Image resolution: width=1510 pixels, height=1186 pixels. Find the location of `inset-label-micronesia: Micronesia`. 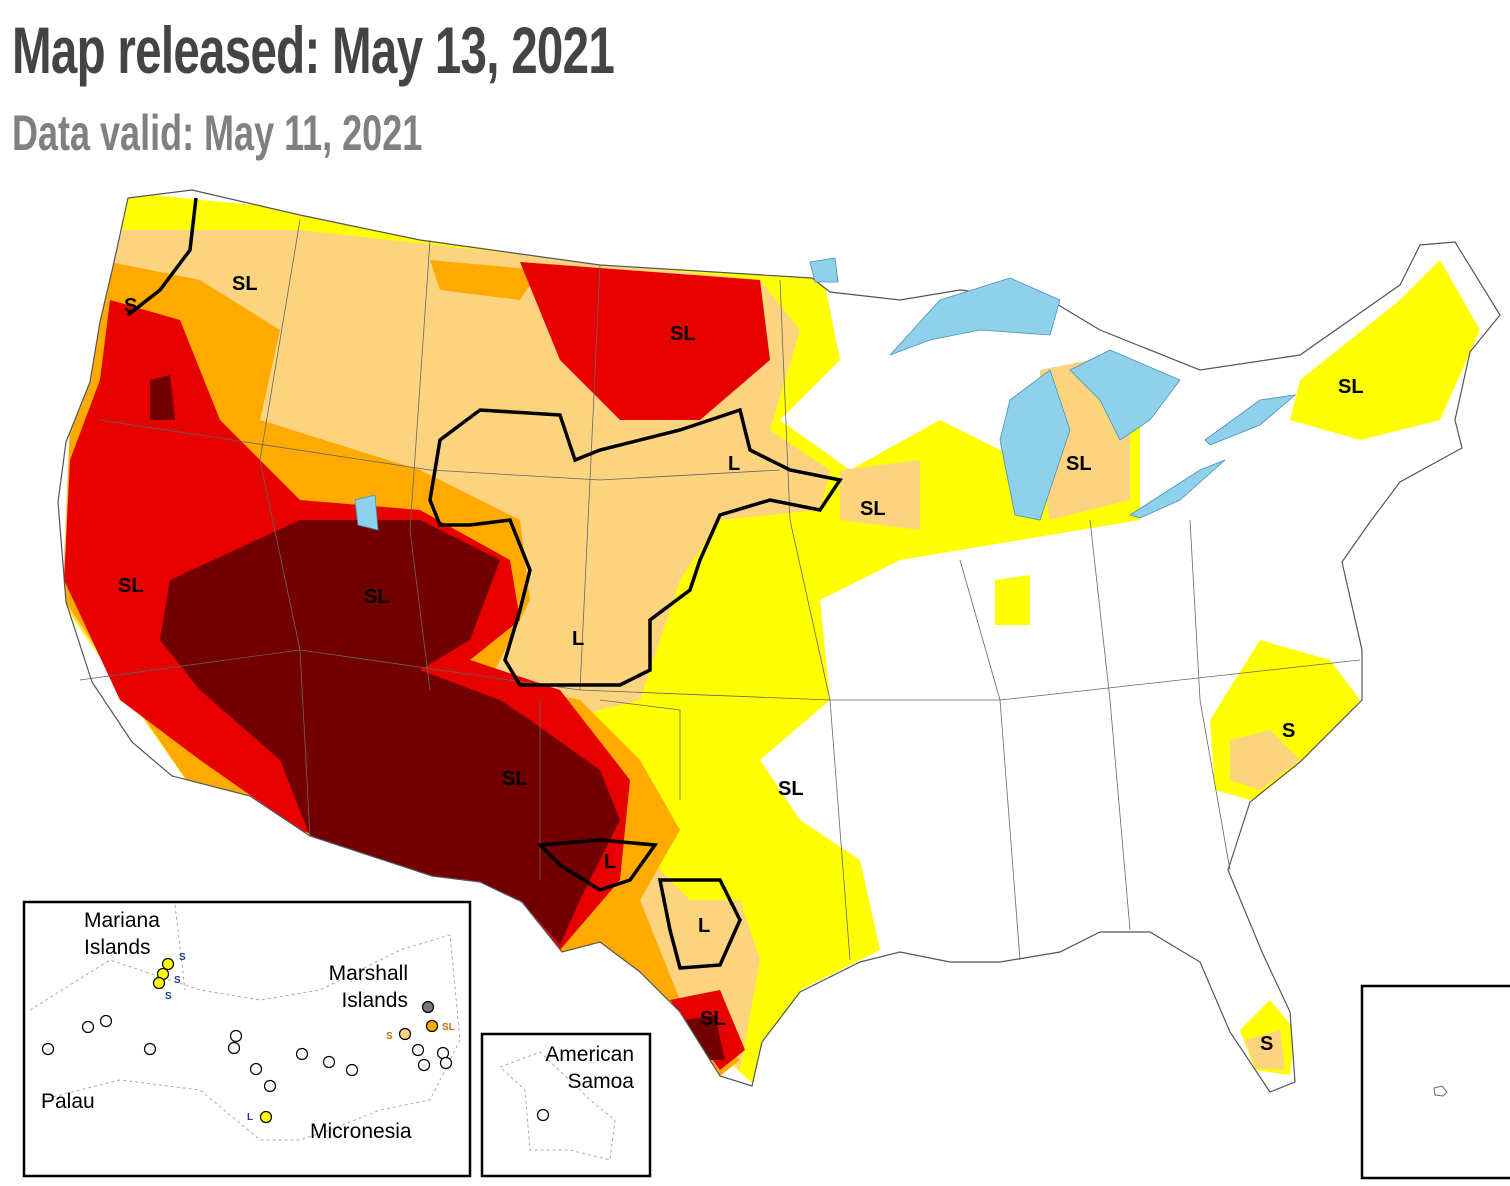

inset-label-micronesia: Micronesia is located at coordinates (361, 1131).